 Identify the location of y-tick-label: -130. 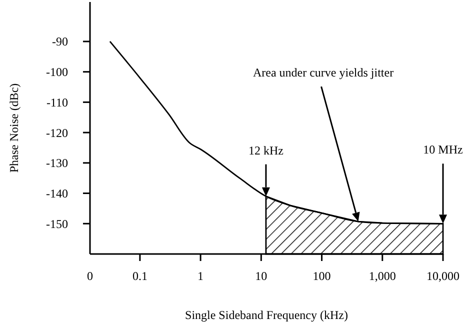
(57, 163).